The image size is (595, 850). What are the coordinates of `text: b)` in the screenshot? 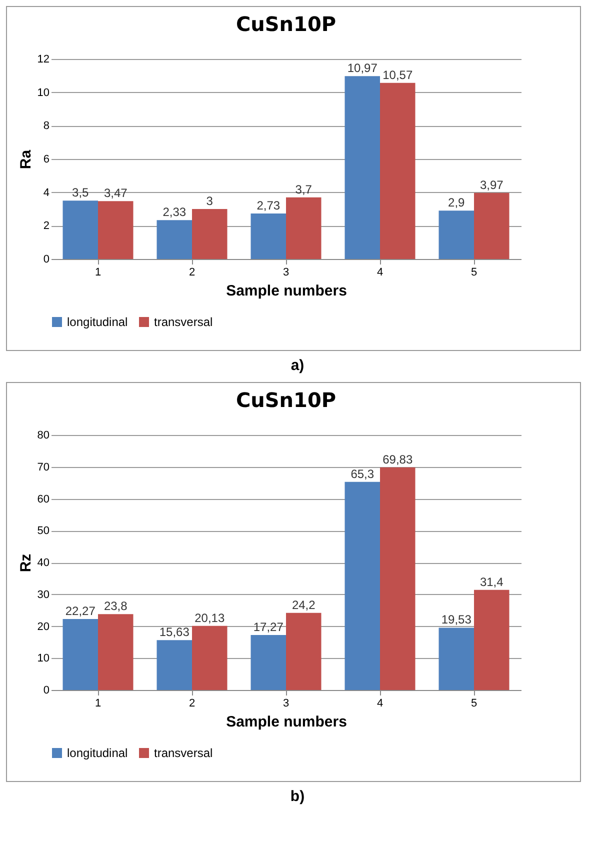 It's located at (297, 796).